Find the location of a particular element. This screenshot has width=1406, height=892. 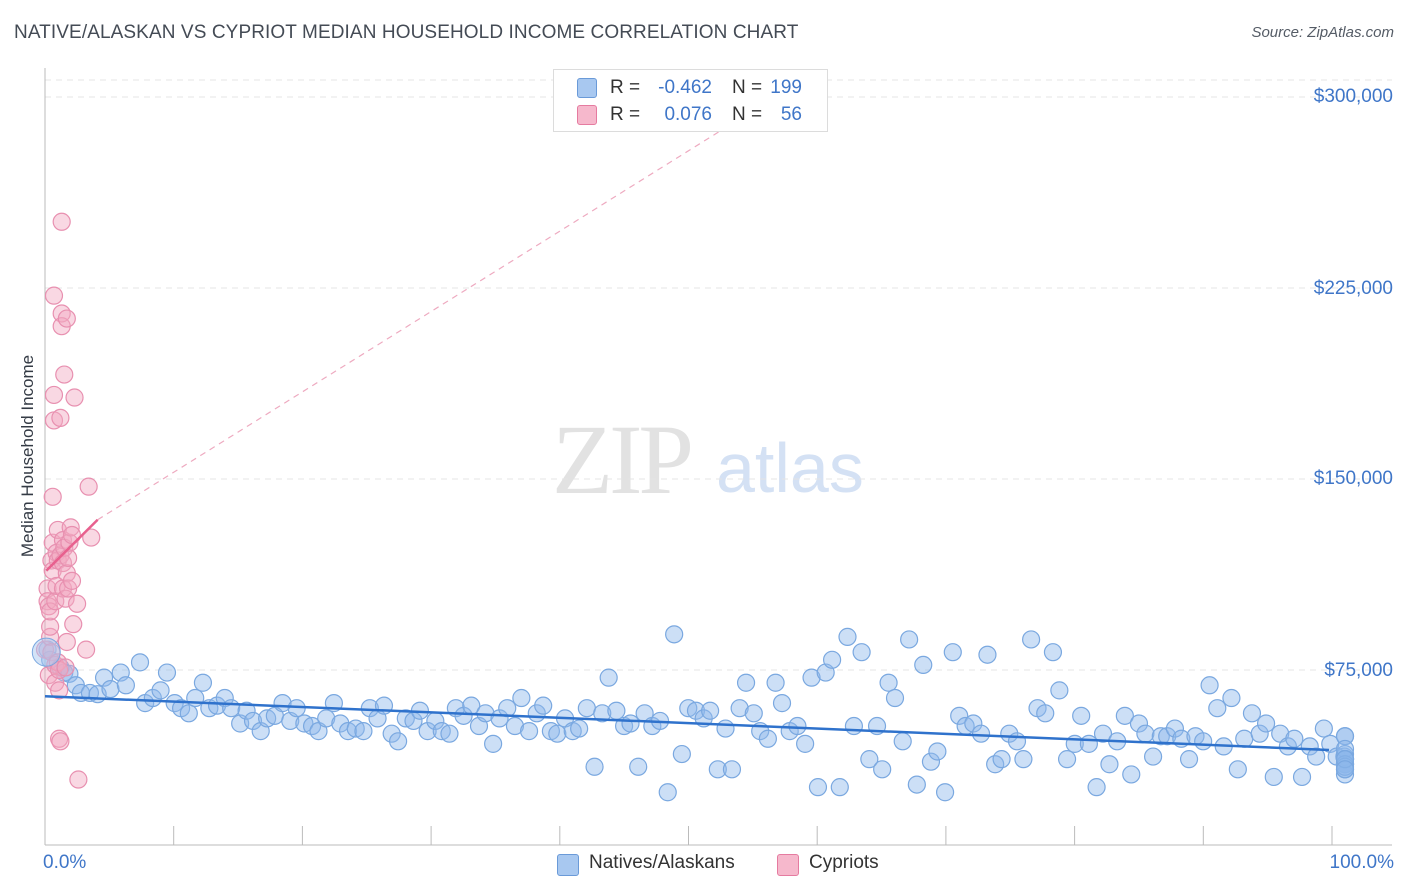

natives-legend-swatch is located at coordinates (568, 865).